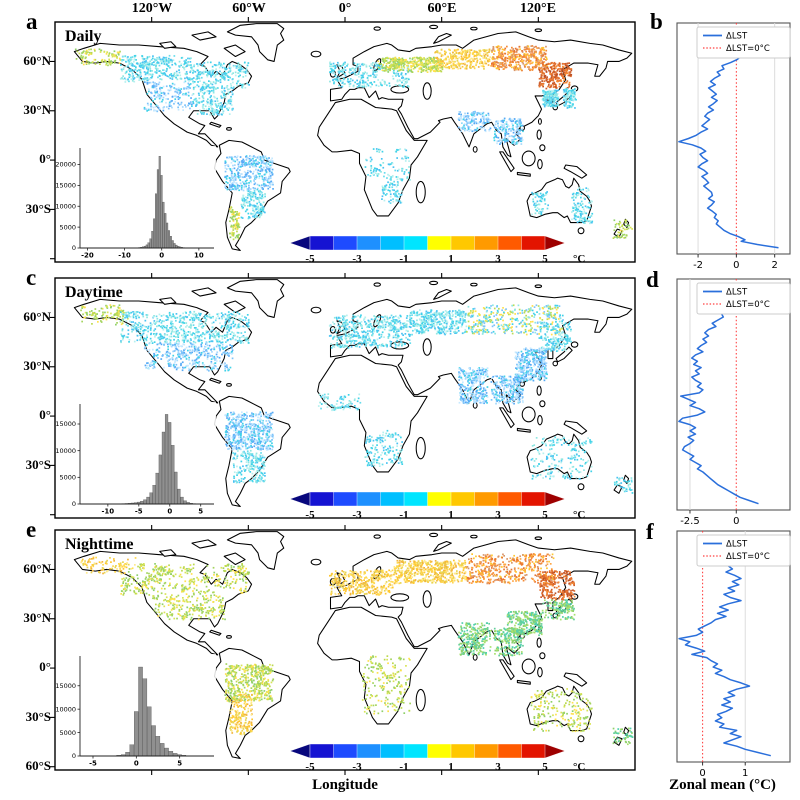  I want to click on svg-text: -3, so click(357, 259).